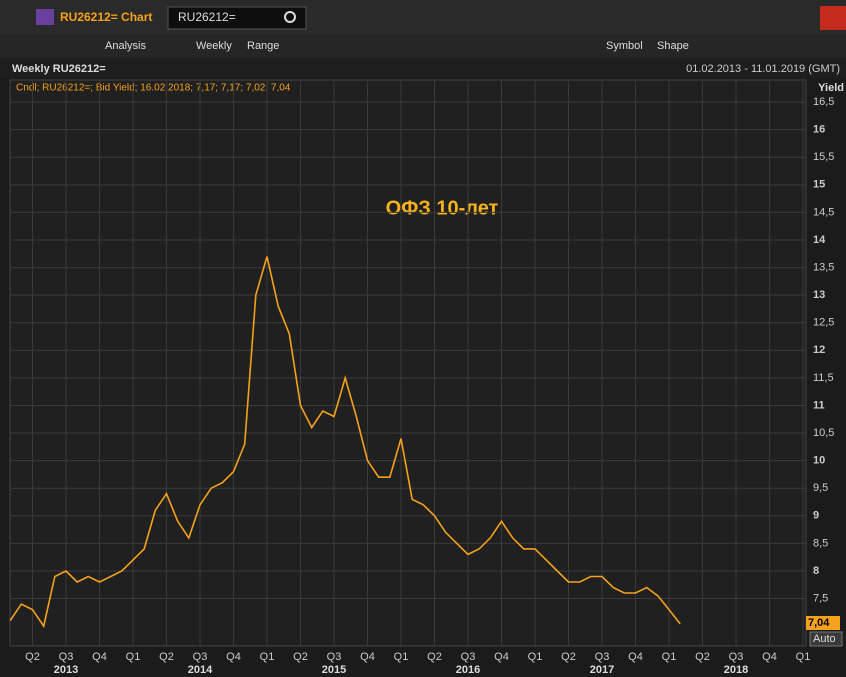 The width and height of the screenshot is (846, 677). I want to click on analysis-menu: Analysis, so click(125, 46).